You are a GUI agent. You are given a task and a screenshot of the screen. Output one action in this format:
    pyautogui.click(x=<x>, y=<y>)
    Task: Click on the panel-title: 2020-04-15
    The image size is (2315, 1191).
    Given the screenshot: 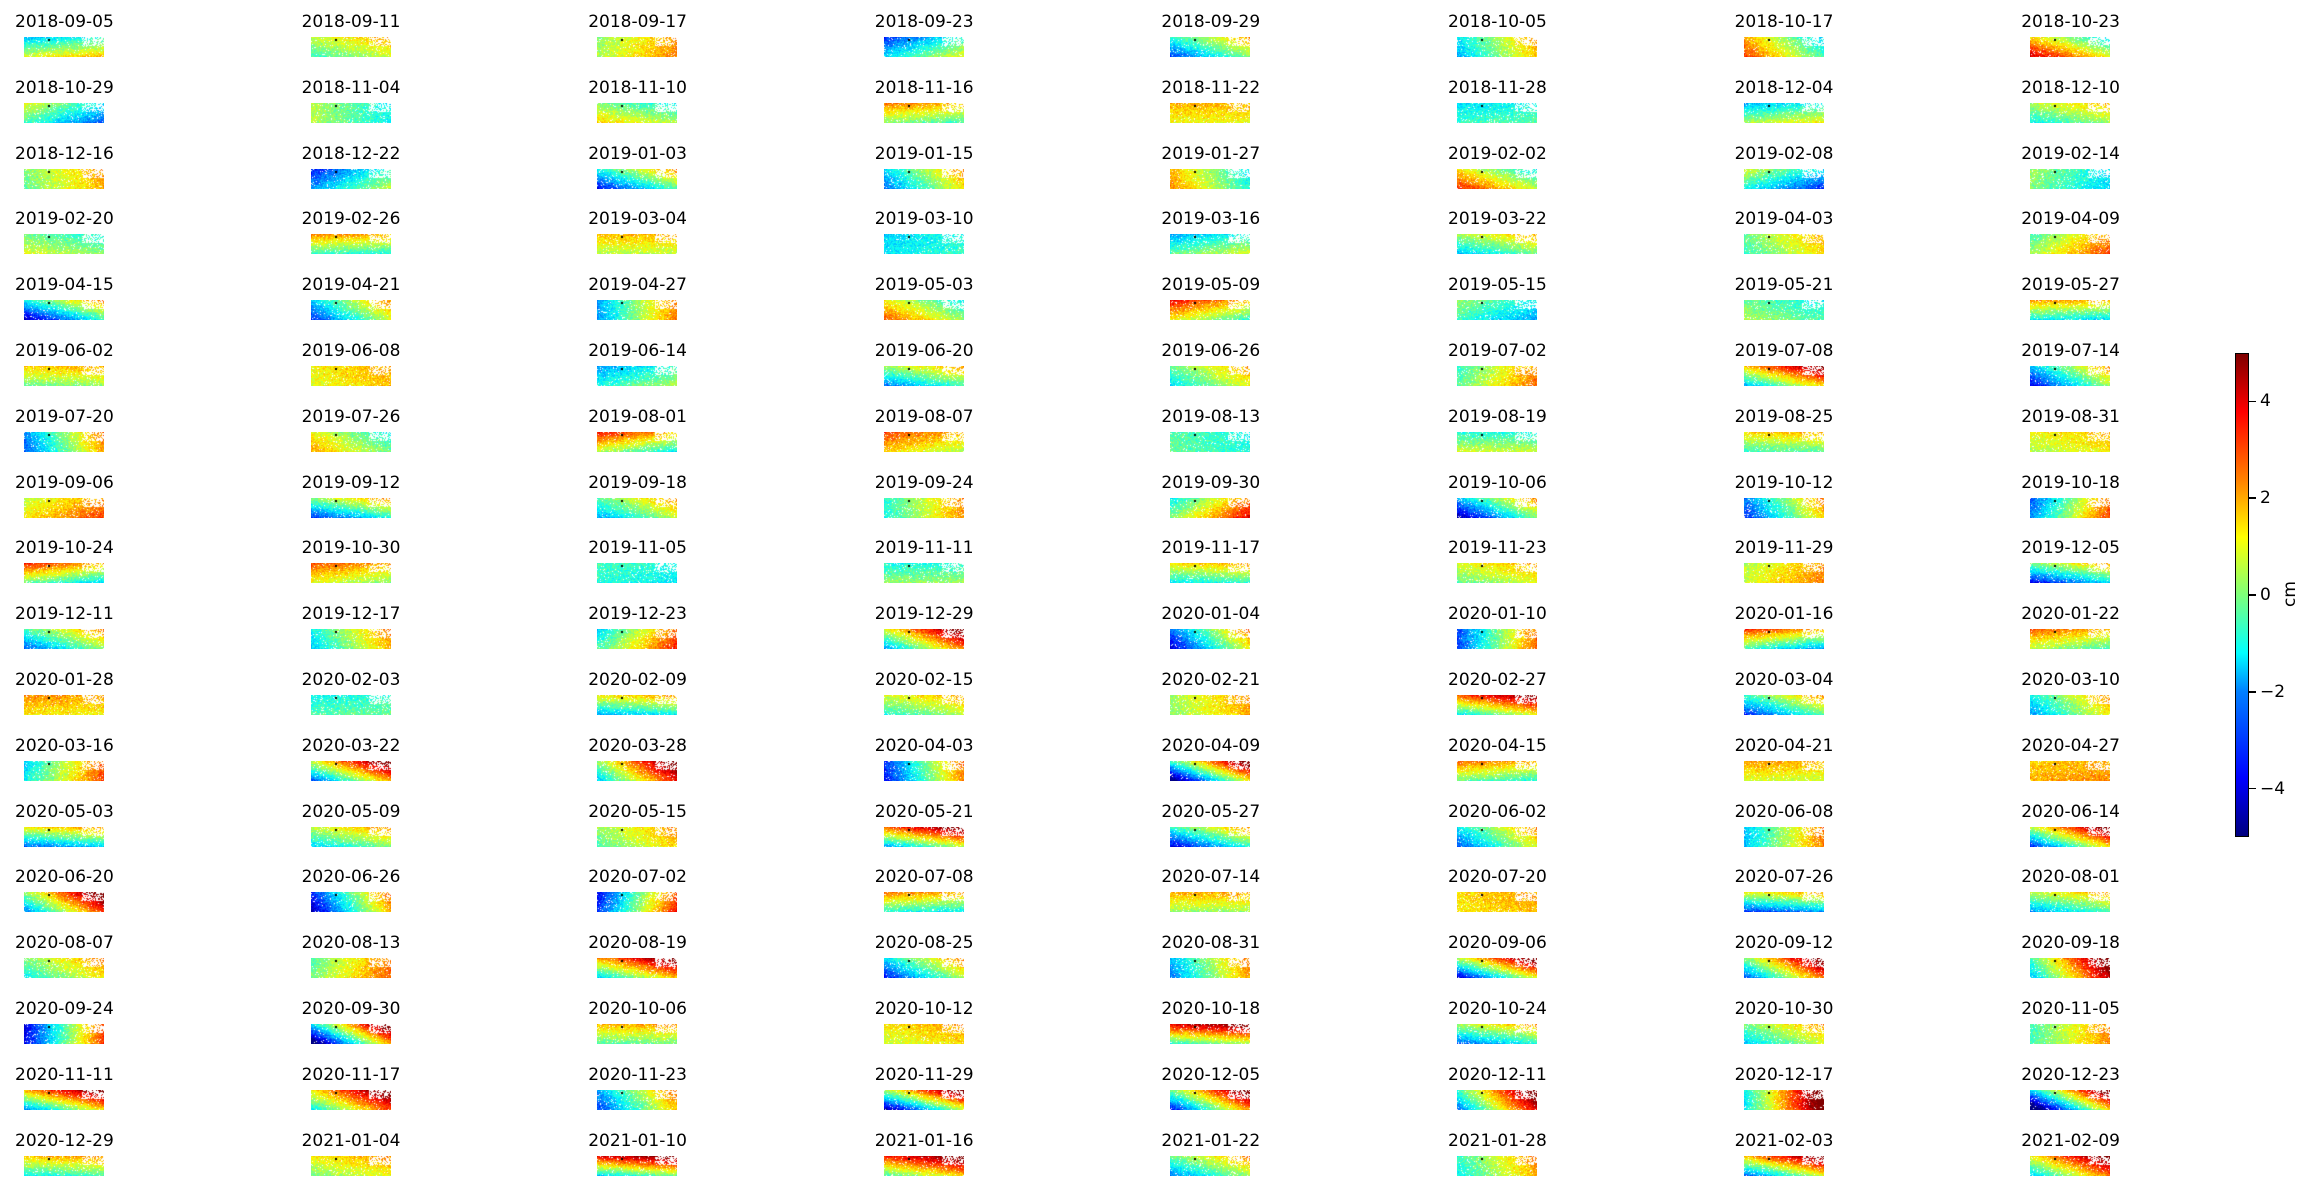 What is the action you would take?
    pyautogui.click(x=1497, y=745)
    